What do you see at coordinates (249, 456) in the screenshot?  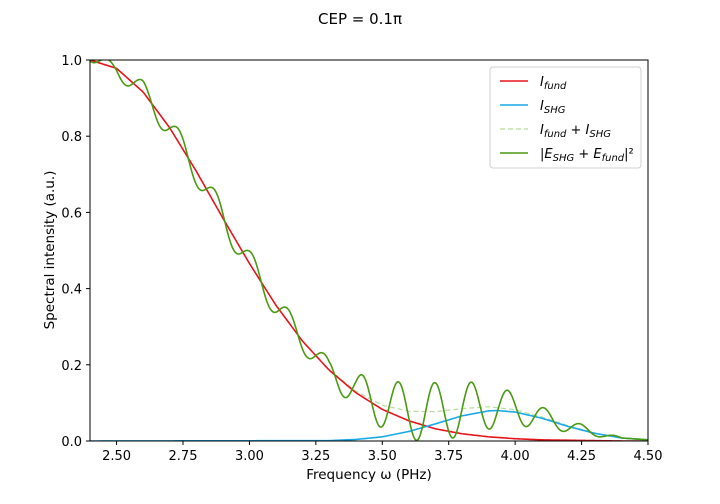 I see `x-tick-label-2: 3.00` at bounding box center [249, 456].